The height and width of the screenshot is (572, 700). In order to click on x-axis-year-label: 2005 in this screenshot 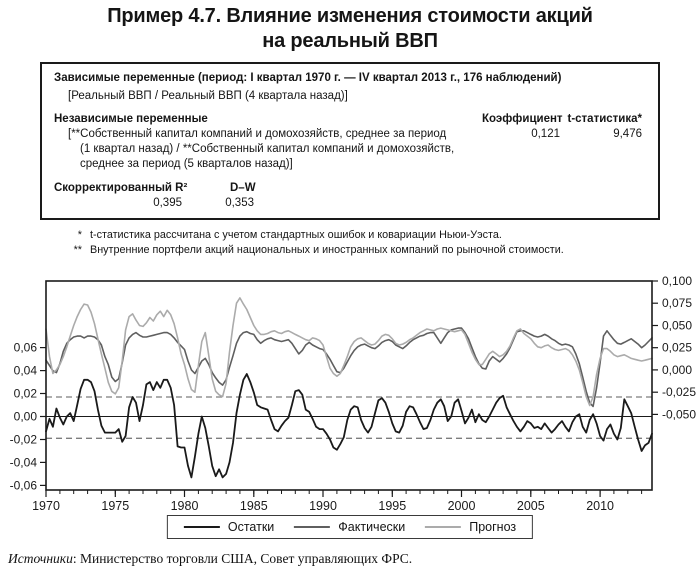, I will do `click(531, 506)`.